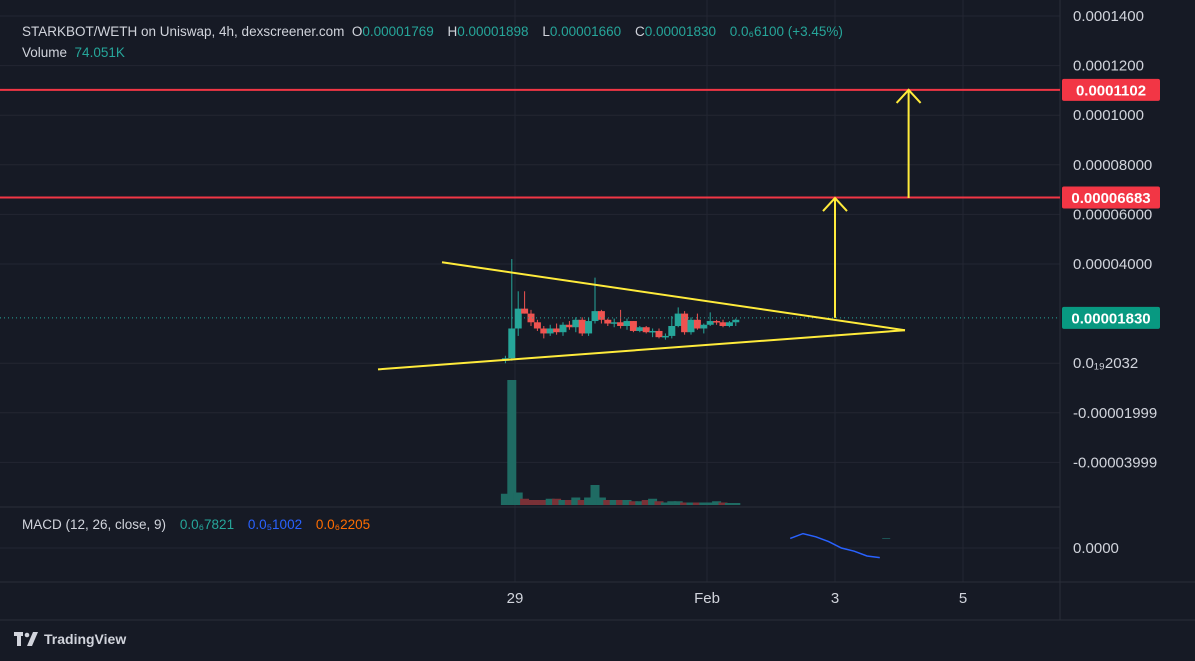 The width and height of the screenshot is (1195, 661). I want to click on tradingview-footer: TradingView, so click(70, 639).